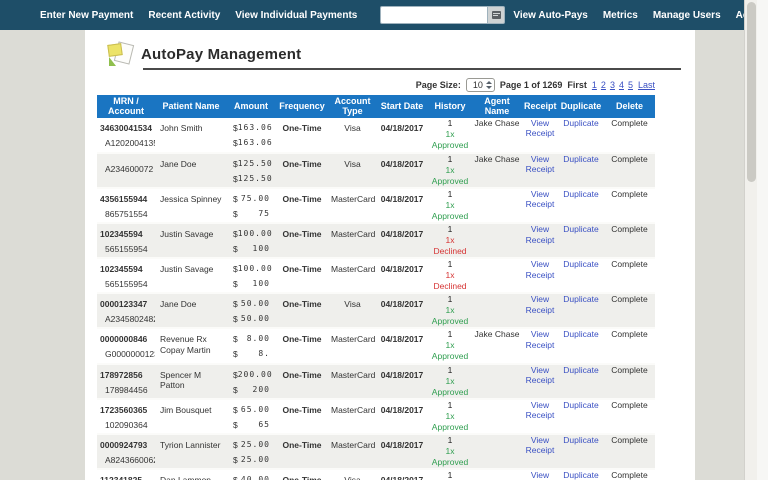  What do you see at coordinates (630, 85) in the screenshot?
I see `page-link-5: 5` at bounding box center [630, 85].